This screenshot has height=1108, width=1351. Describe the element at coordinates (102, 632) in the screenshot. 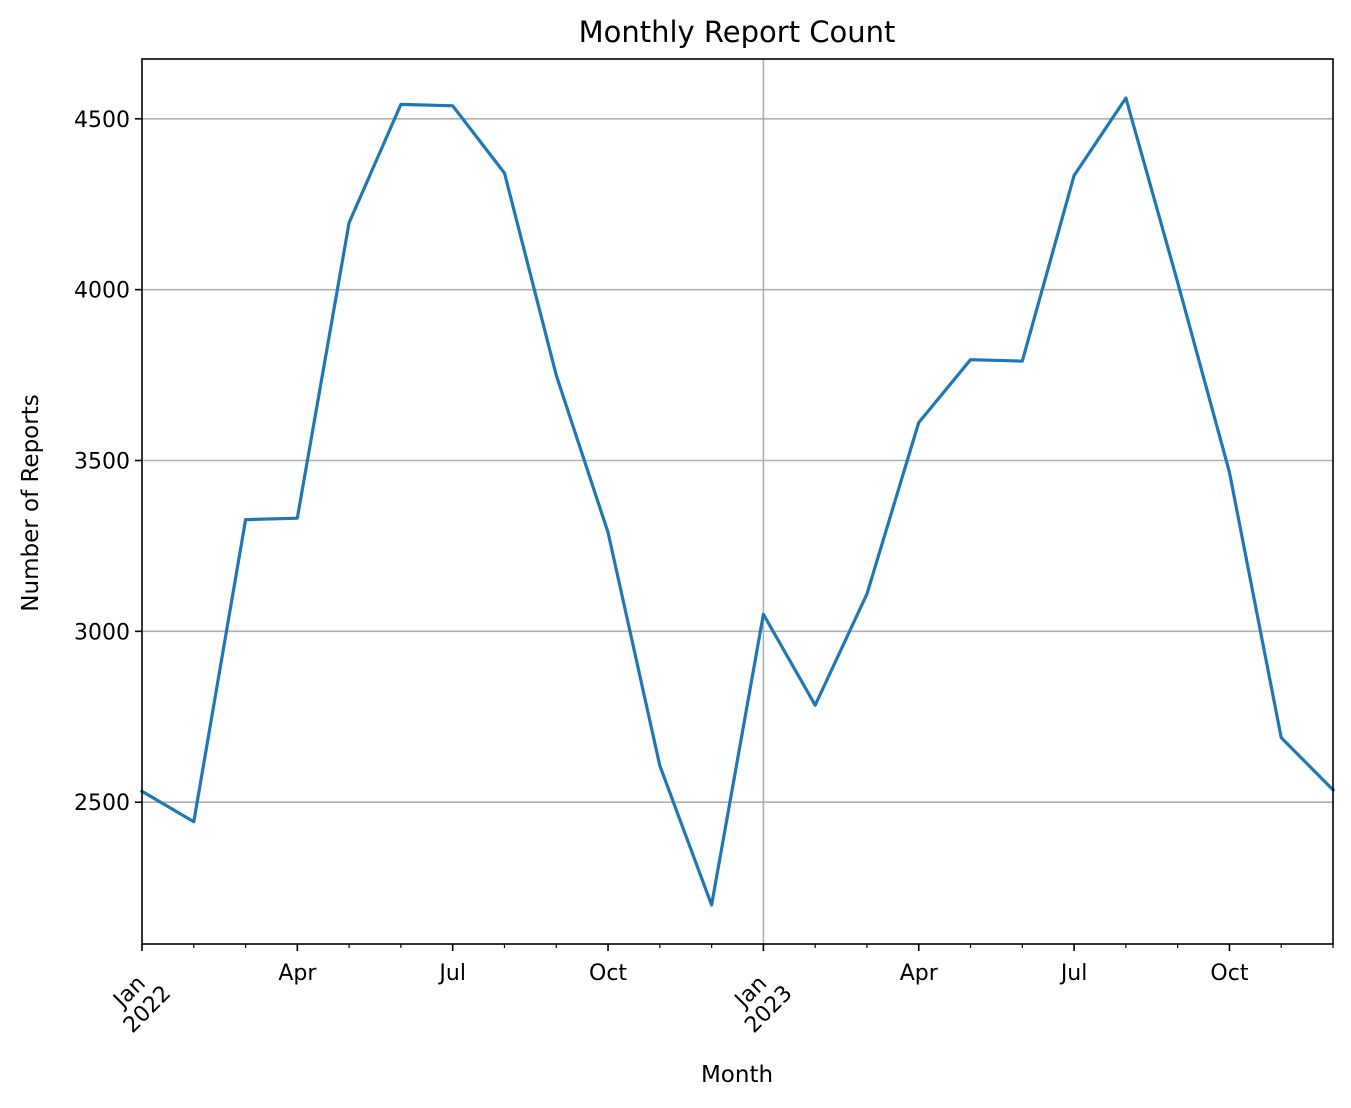

I see `y-tick-label: 3000` at that location.